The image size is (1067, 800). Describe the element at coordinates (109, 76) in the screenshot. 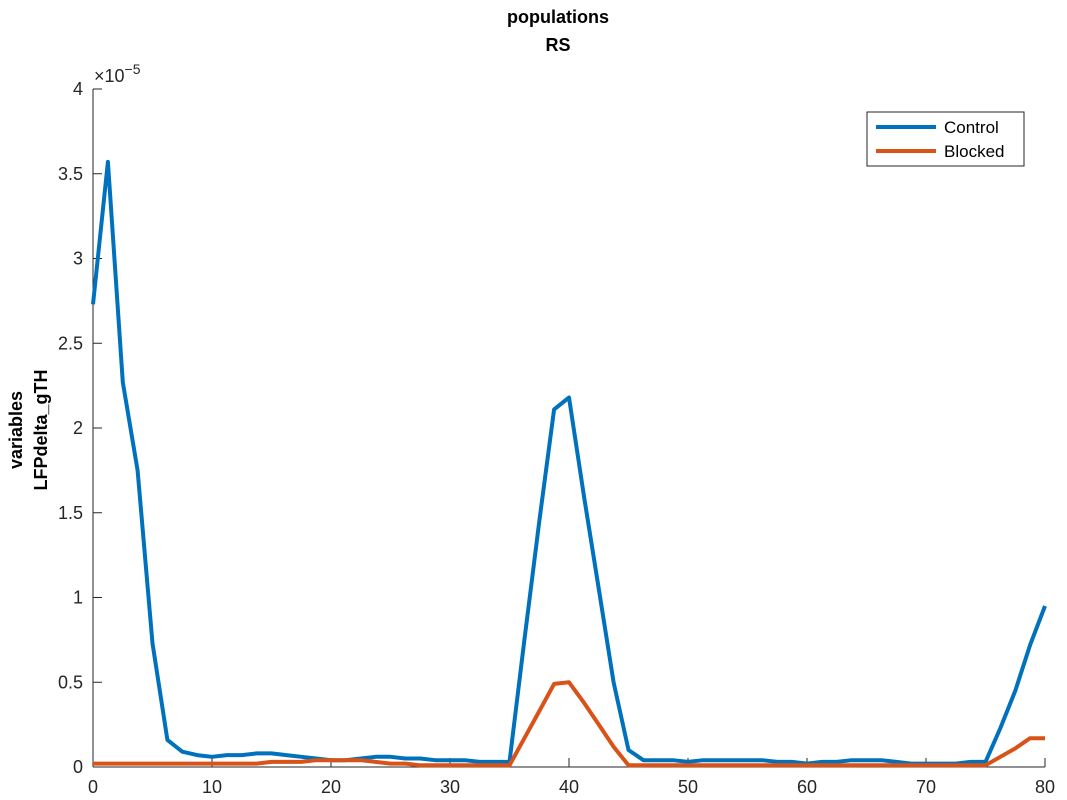

I see `y-exponent-base: ×10` at that location.